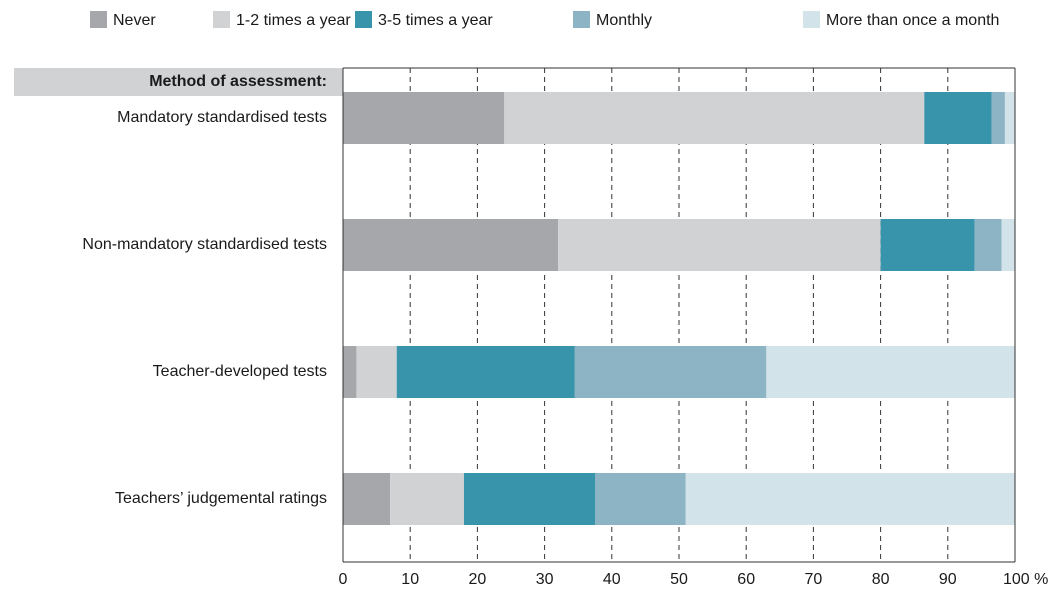  Describe the element at coordinates (410, 579) in the screenshot. I see `x-tick-label: 10` at that location.